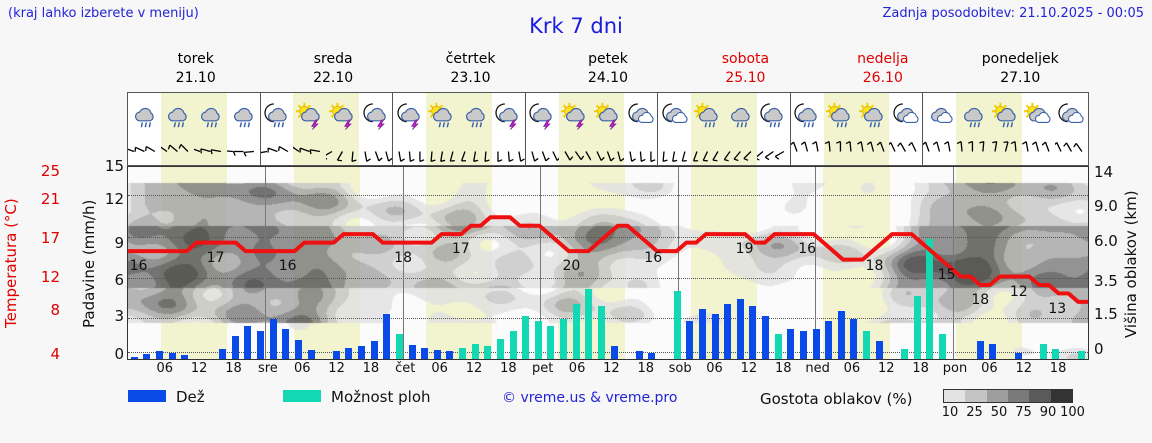  What do you see at coordinates (1038, 115) in the screenshot?
I see `sun-cloud-icon` at bounding box center [1038, 115].